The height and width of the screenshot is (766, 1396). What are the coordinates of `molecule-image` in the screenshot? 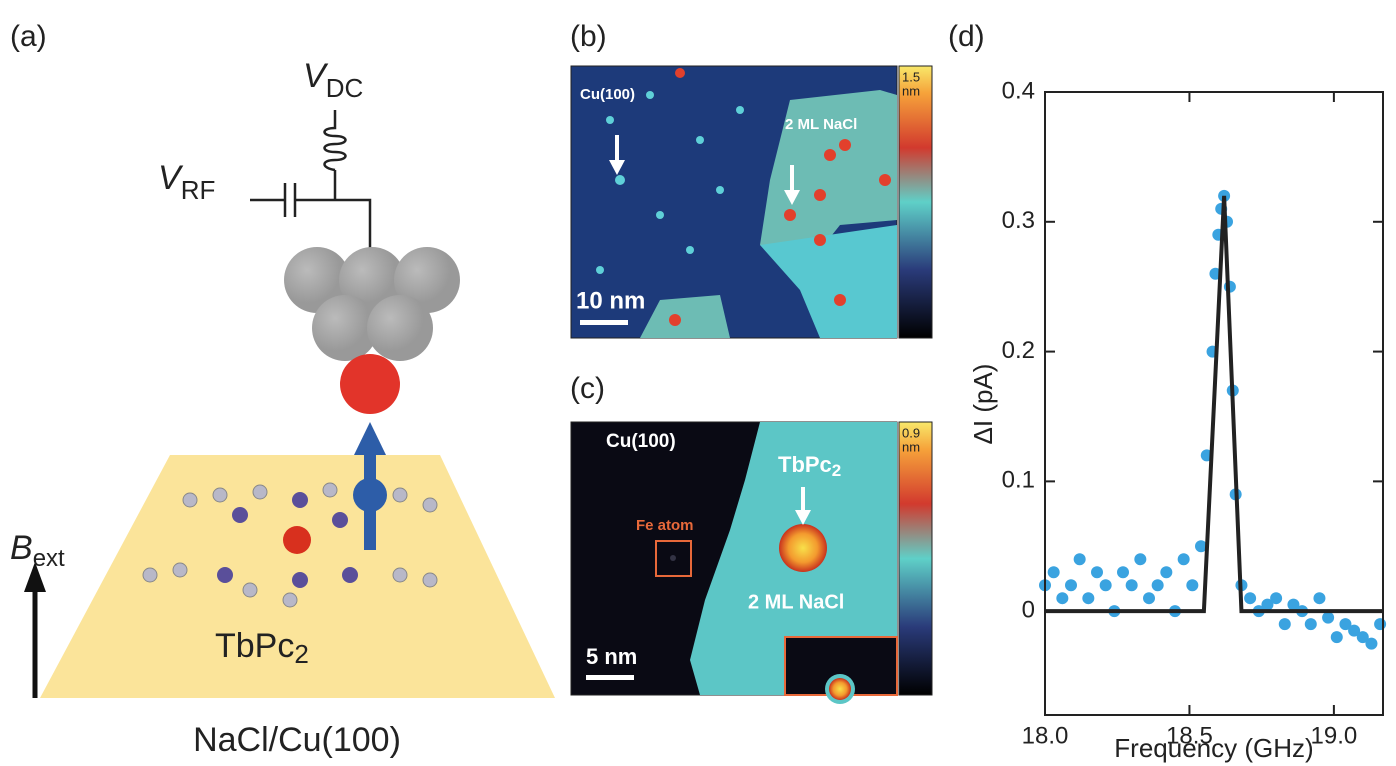 It's located at (803, 548).